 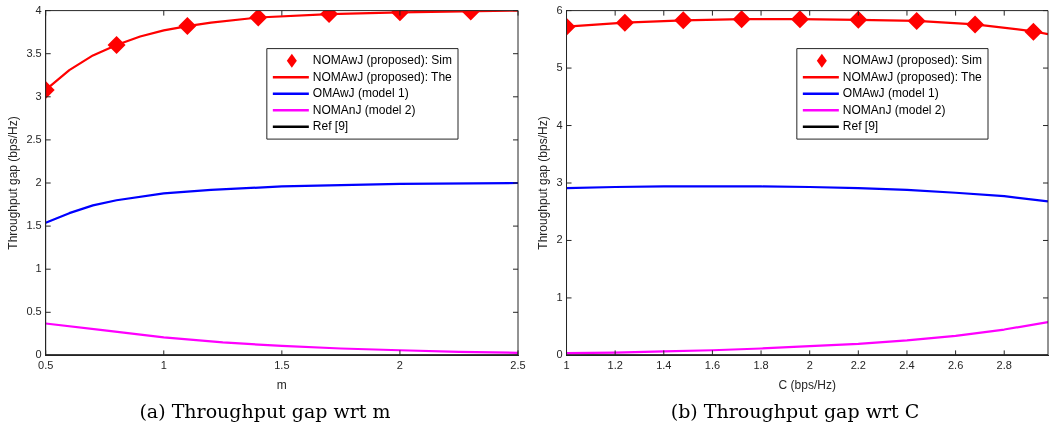 I want to click on x-tick-label: 2.2, so click(x=858, y=365).